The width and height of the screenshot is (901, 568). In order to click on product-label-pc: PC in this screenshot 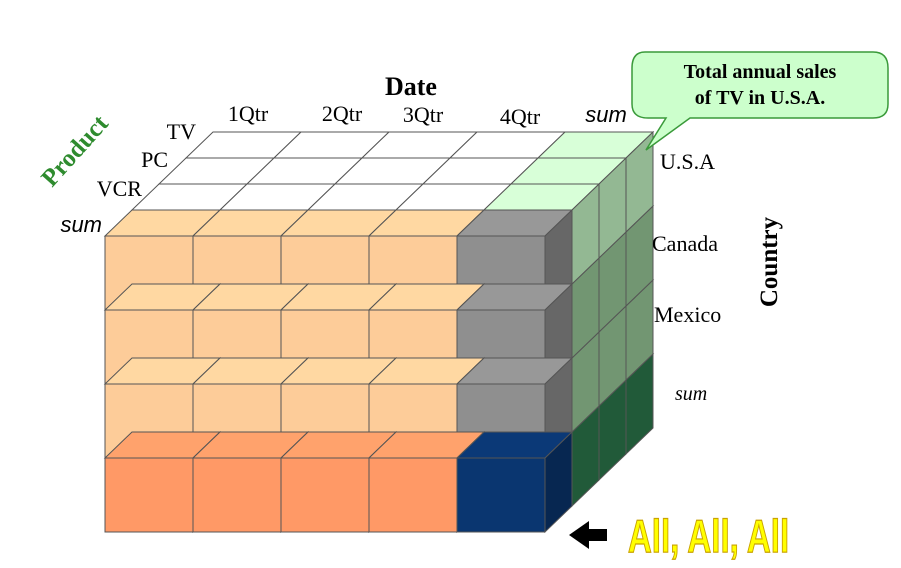, I will do `click(154, 159)`.